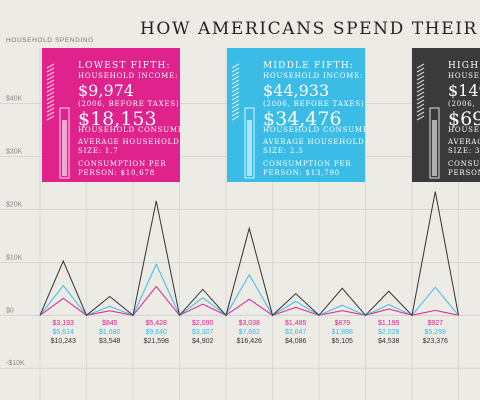 Image resolution: width=480 pixels, height=400 pixels. What do you see at coordinates (435, 341) in the screenshot?
I see `value-label: $23,376` at bounding box center [435, 341].